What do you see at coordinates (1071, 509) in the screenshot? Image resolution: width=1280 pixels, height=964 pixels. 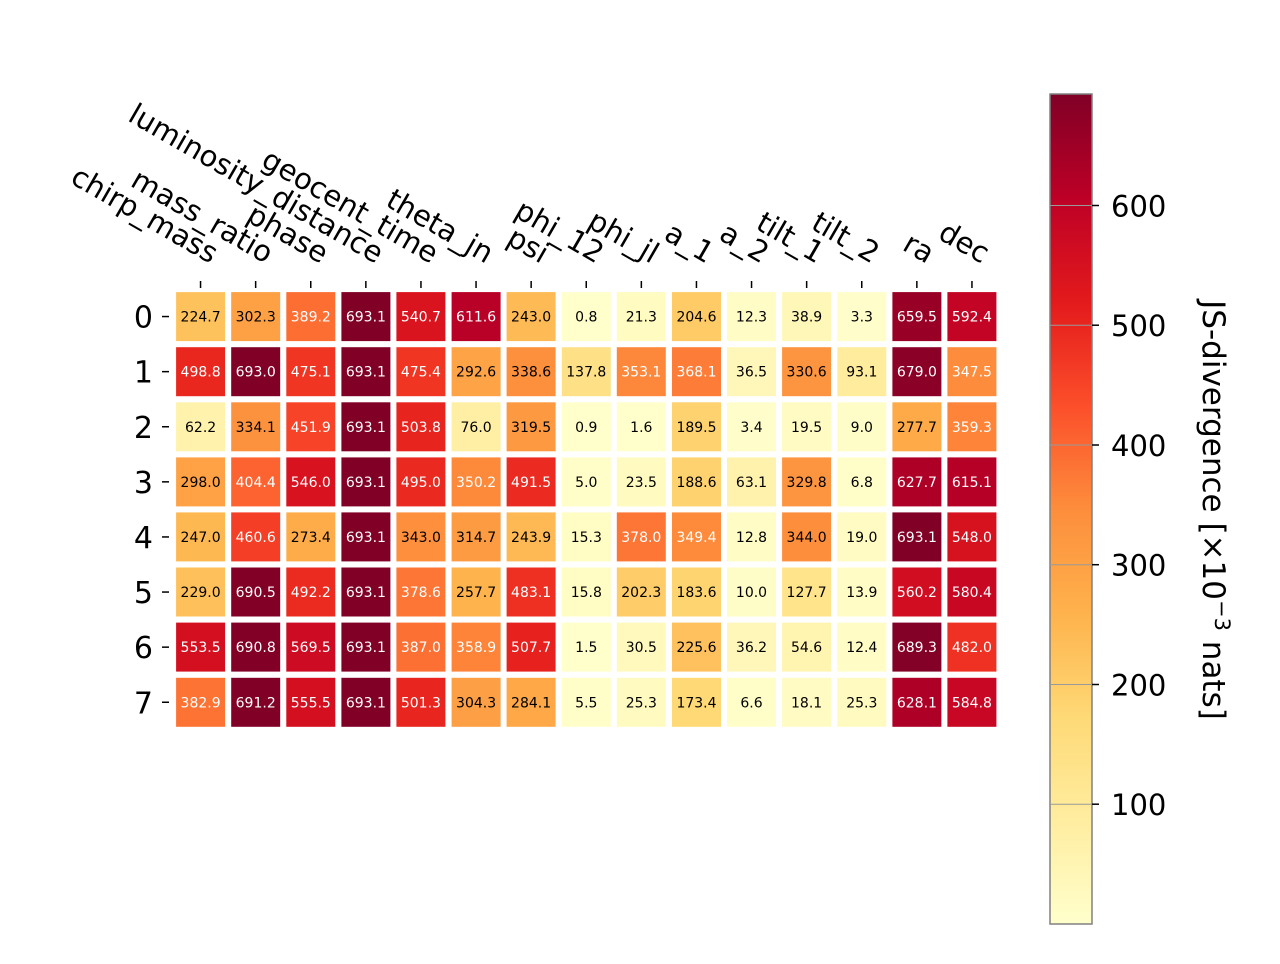 I see `colorbar-gradient` at bounding box center [1071, 509].